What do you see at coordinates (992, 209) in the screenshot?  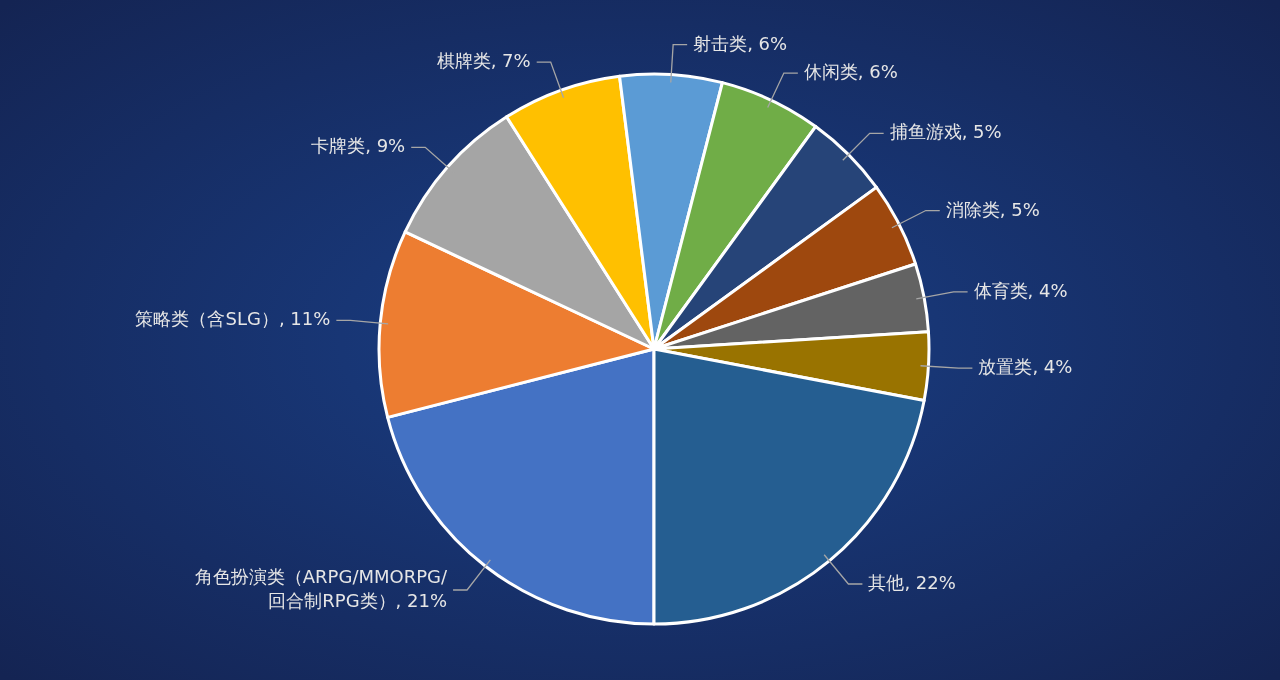 I see `slice-label: 消除类, 5%` at bounding box center [992, 209].